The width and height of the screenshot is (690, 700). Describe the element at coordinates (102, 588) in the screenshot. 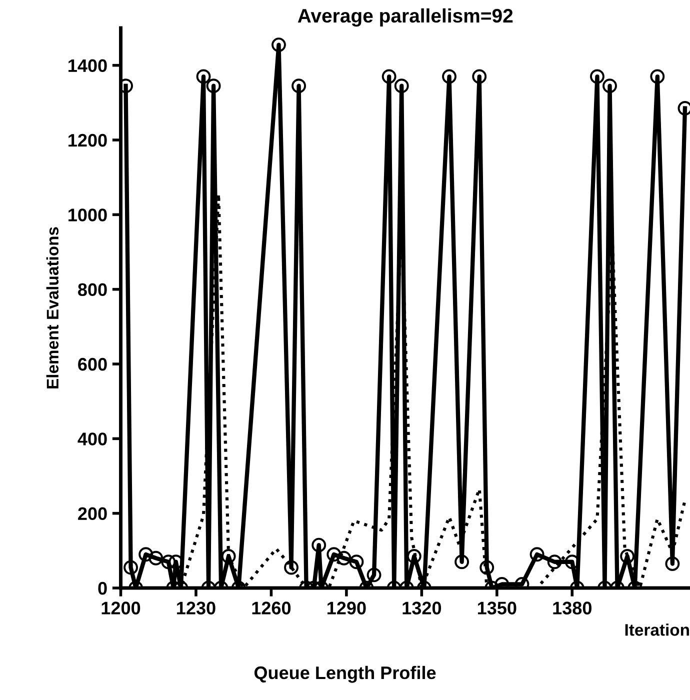

I see `y-tick-label: 0` at that location.